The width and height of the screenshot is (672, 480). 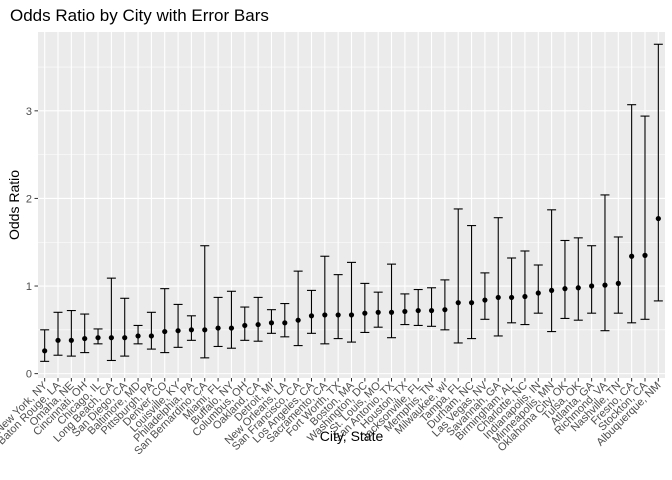 What do you see at coordinates (29, 287) in the screenshot?
I see `y-tick-label: 1` at bounding box center [29, 287].